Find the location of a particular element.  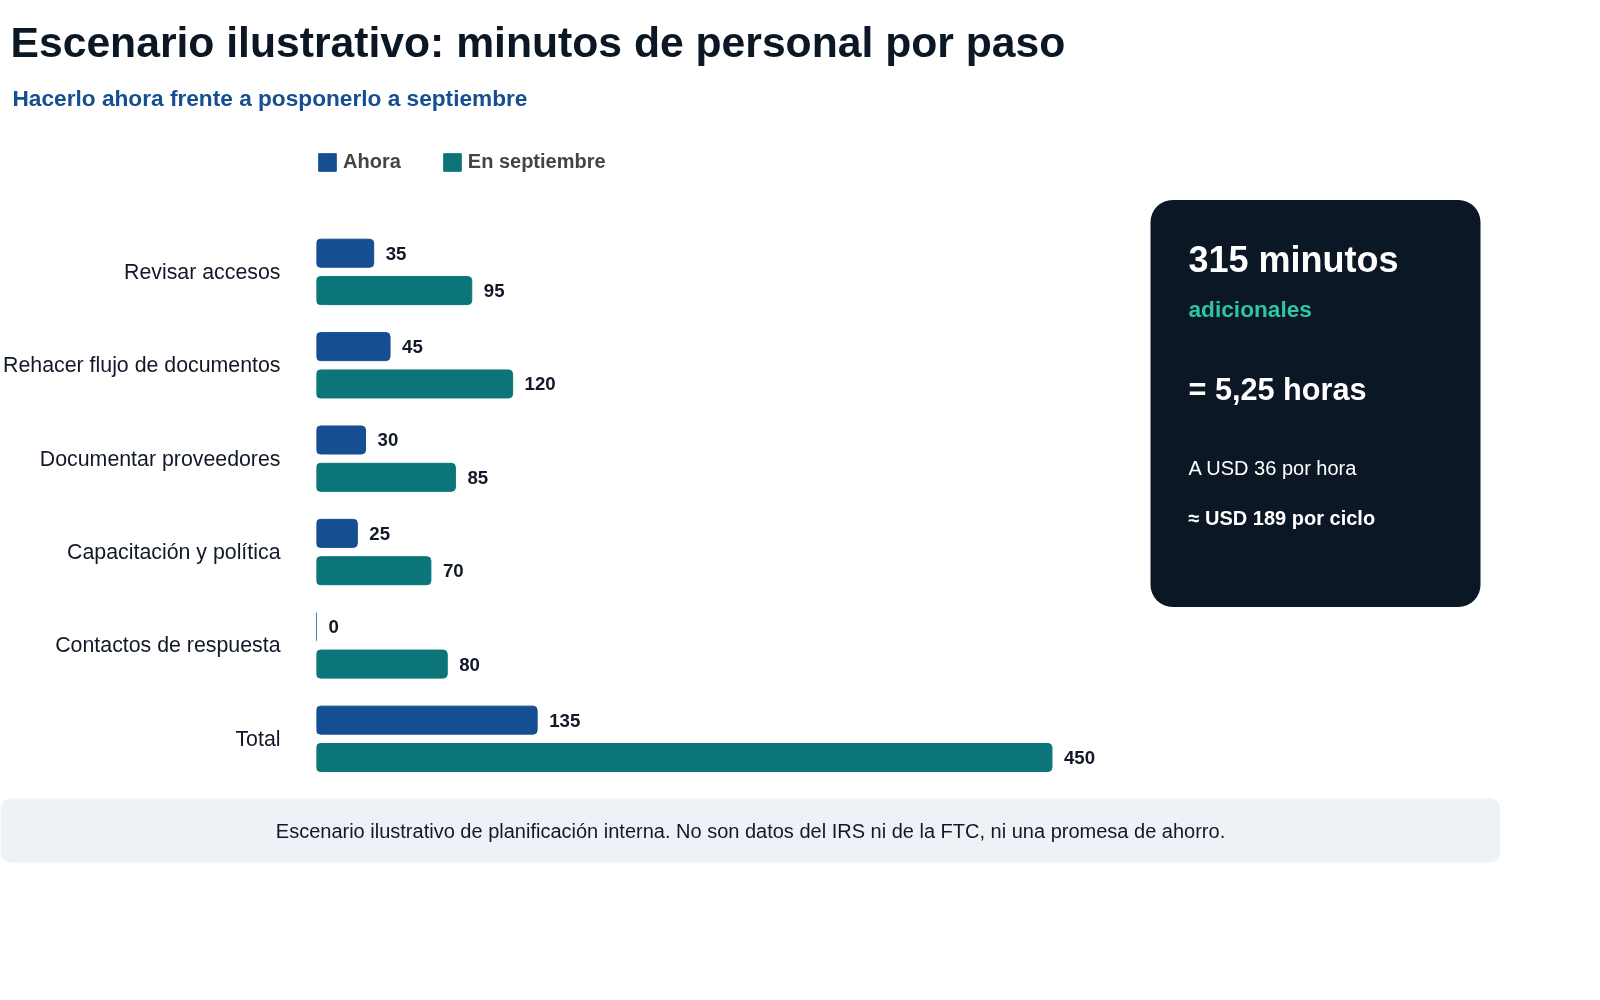

data-label: 135 is located at coordinates (565, 720).